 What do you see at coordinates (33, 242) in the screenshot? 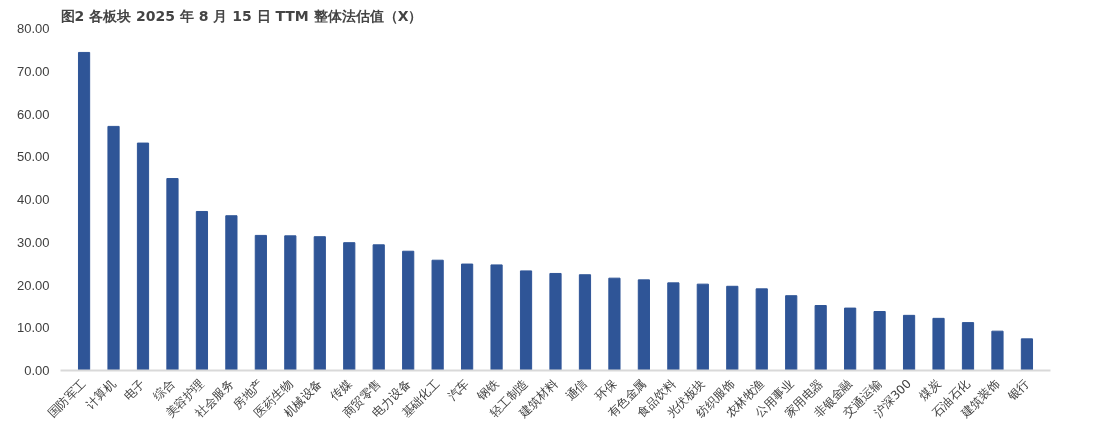
I see `y-tick-label: 30.00` at bounding box center [33, 242].